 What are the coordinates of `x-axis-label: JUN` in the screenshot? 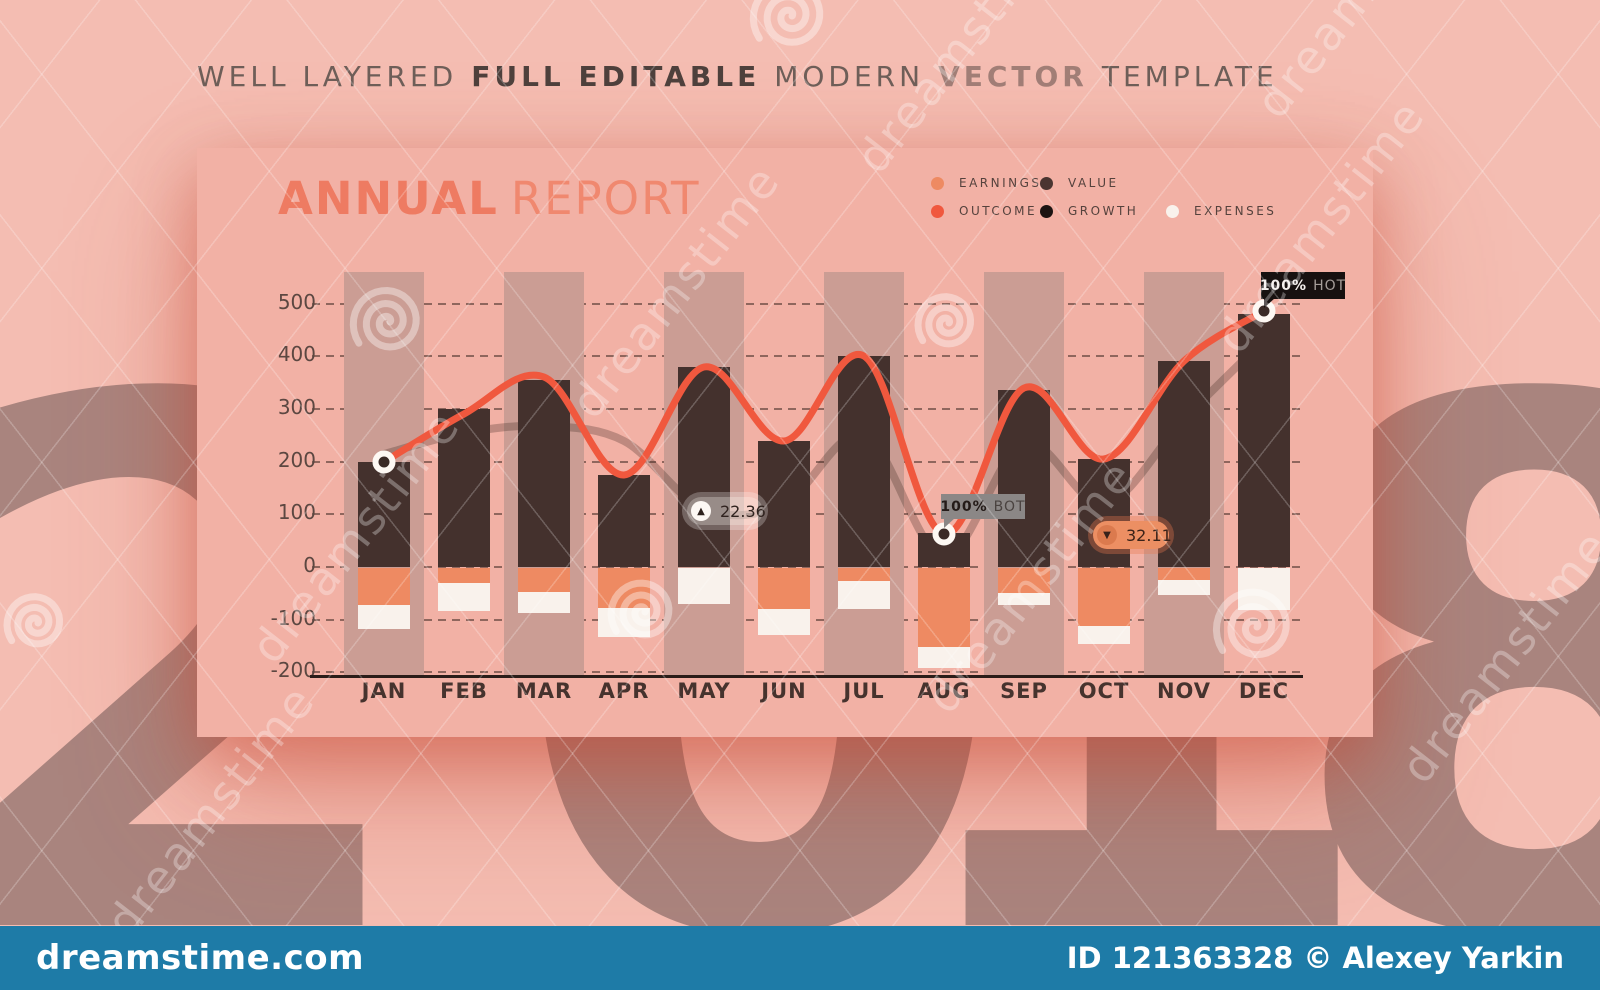 It's located at (784, 691).